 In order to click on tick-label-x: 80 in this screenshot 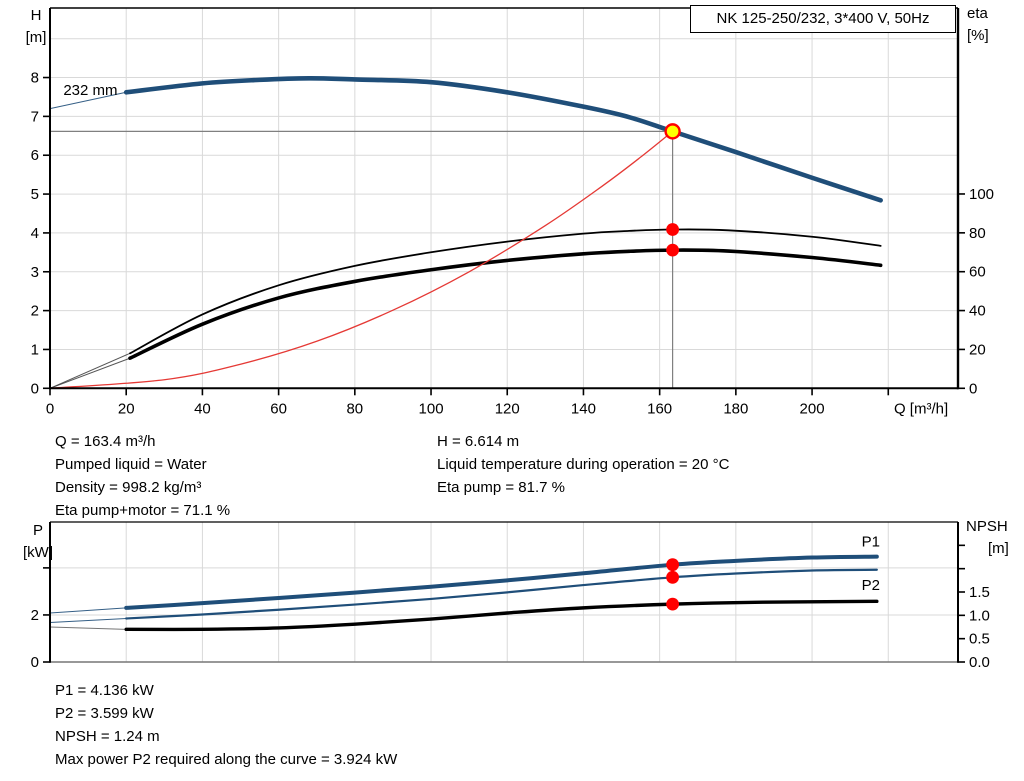, I will do `click(354, 408)`.